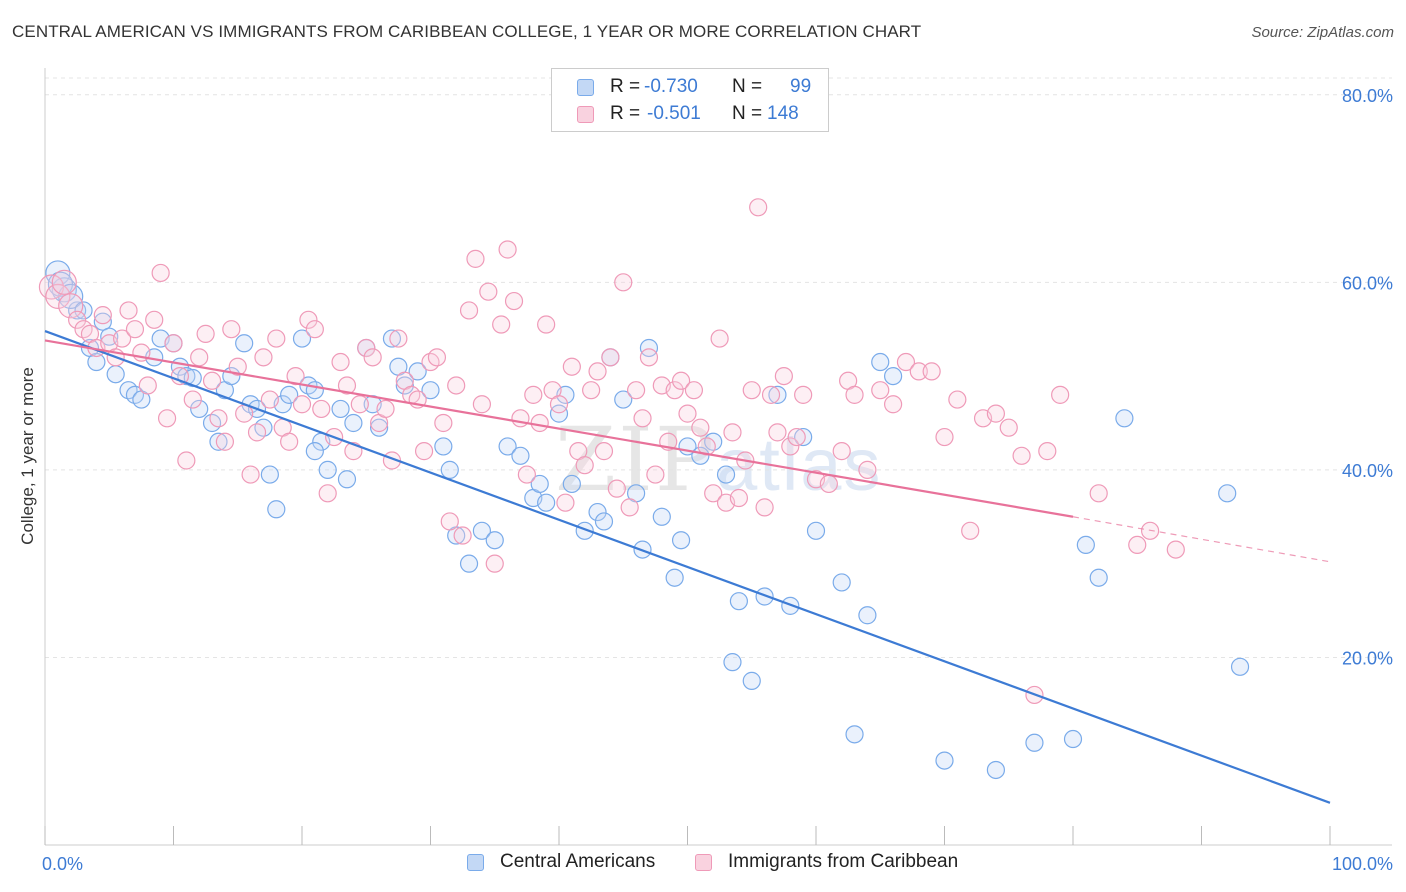  I want to click on legend-row-central-americans: R = -0.730 N = 99, so click(690, 88).